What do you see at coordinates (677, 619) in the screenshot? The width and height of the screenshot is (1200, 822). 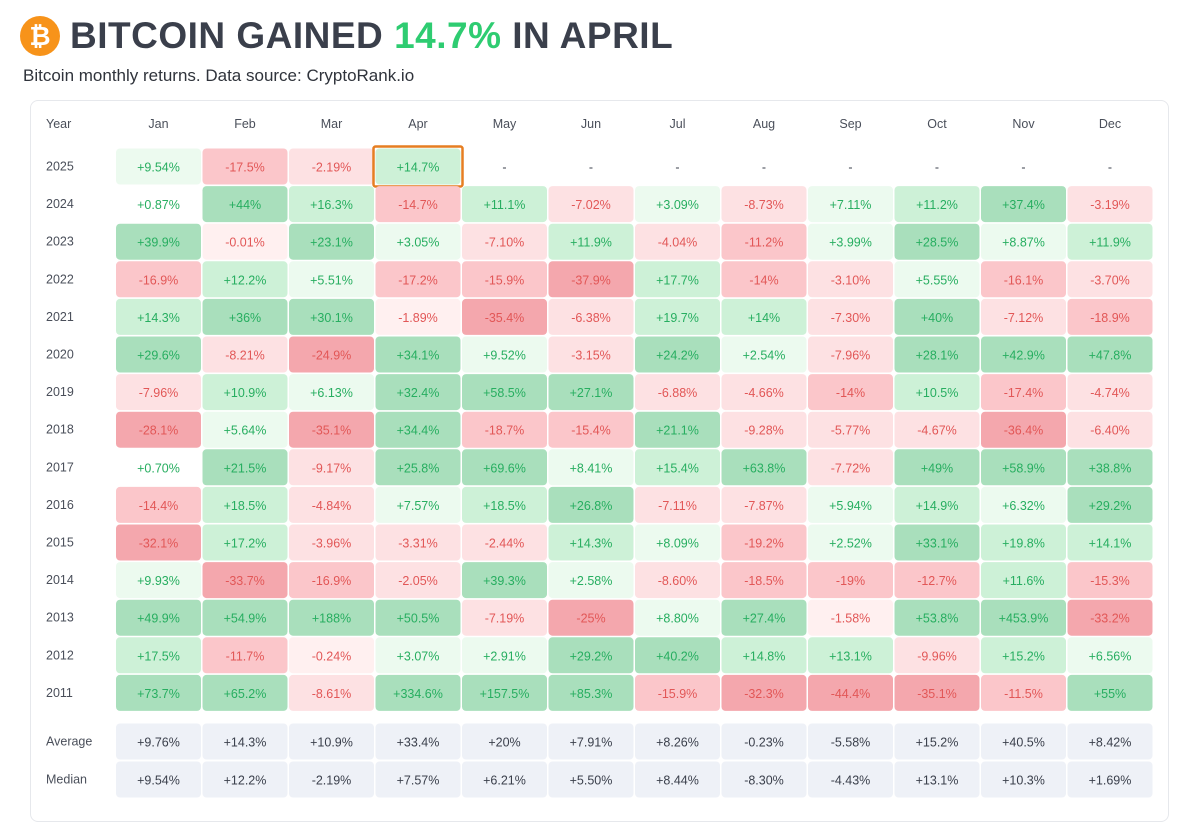 I see `cell-value: +8.80%` at bounding box center [677, 619].